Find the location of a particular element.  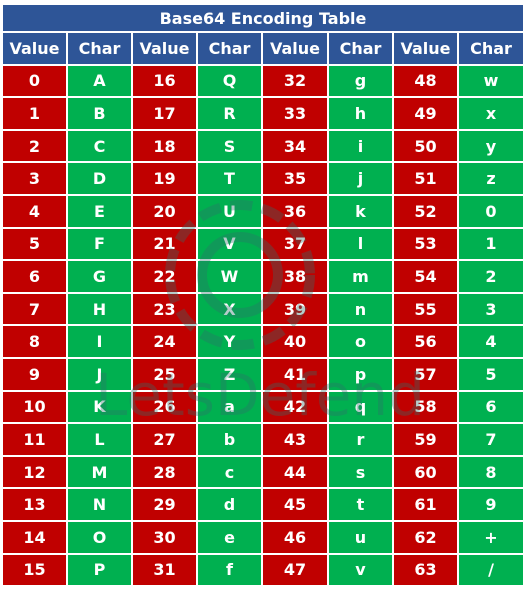

value-cell: 59 is located at coordinates (425, 439).